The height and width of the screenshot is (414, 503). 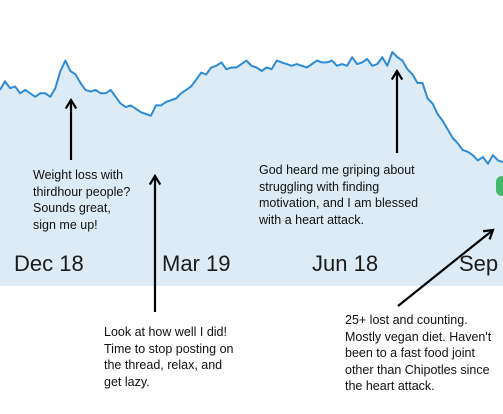 I want to click on arrow-heart-attack-head, so click(x=397, y=74).